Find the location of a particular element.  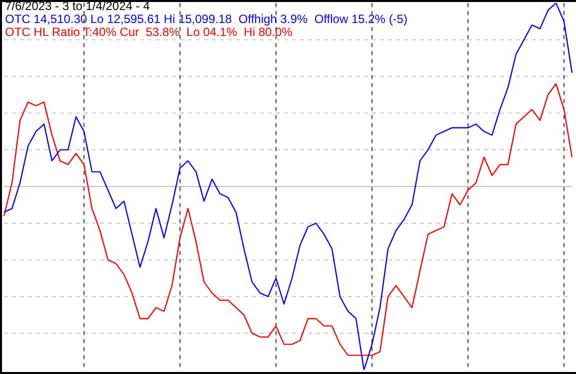

text: OTC 14,510.30 Lo 12,595.61 Hi 15,099.18 Offhigh 3.9% Offlow 15.2% (-5) is located at coordinates (206, 19).